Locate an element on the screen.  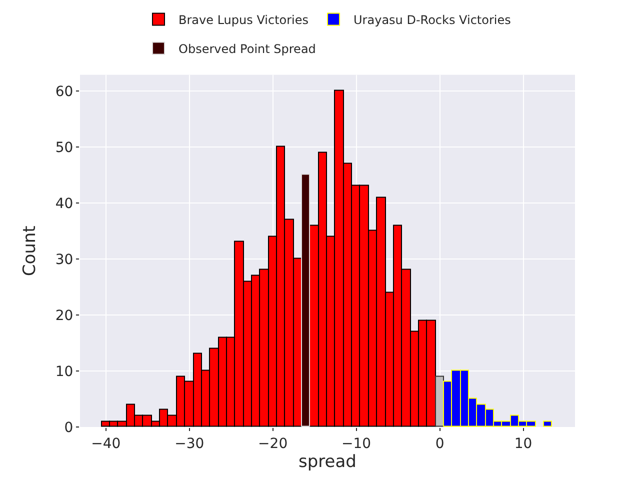
y-tick-label: 50 is located at coordinates (64, 148).